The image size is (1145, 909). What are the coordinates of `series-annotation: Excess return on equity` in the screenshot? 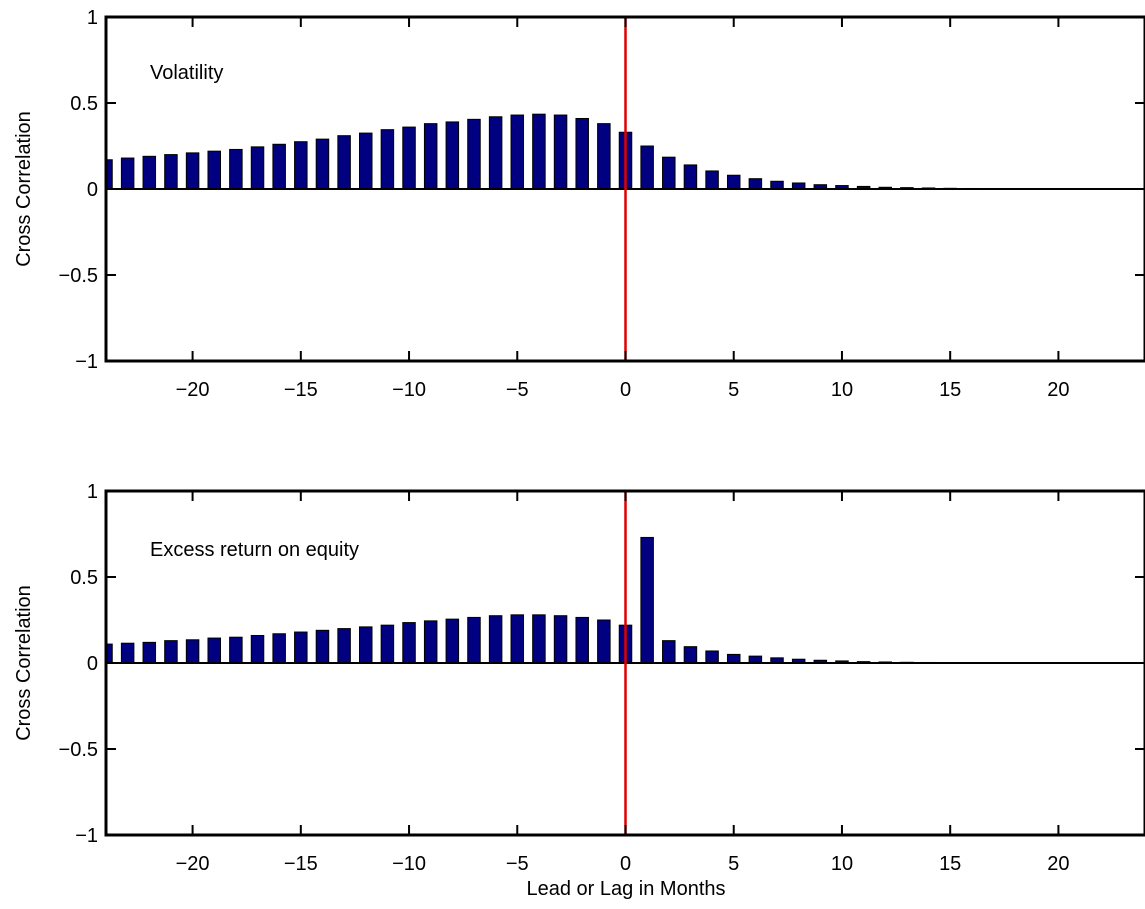 It's located at (254, 550).